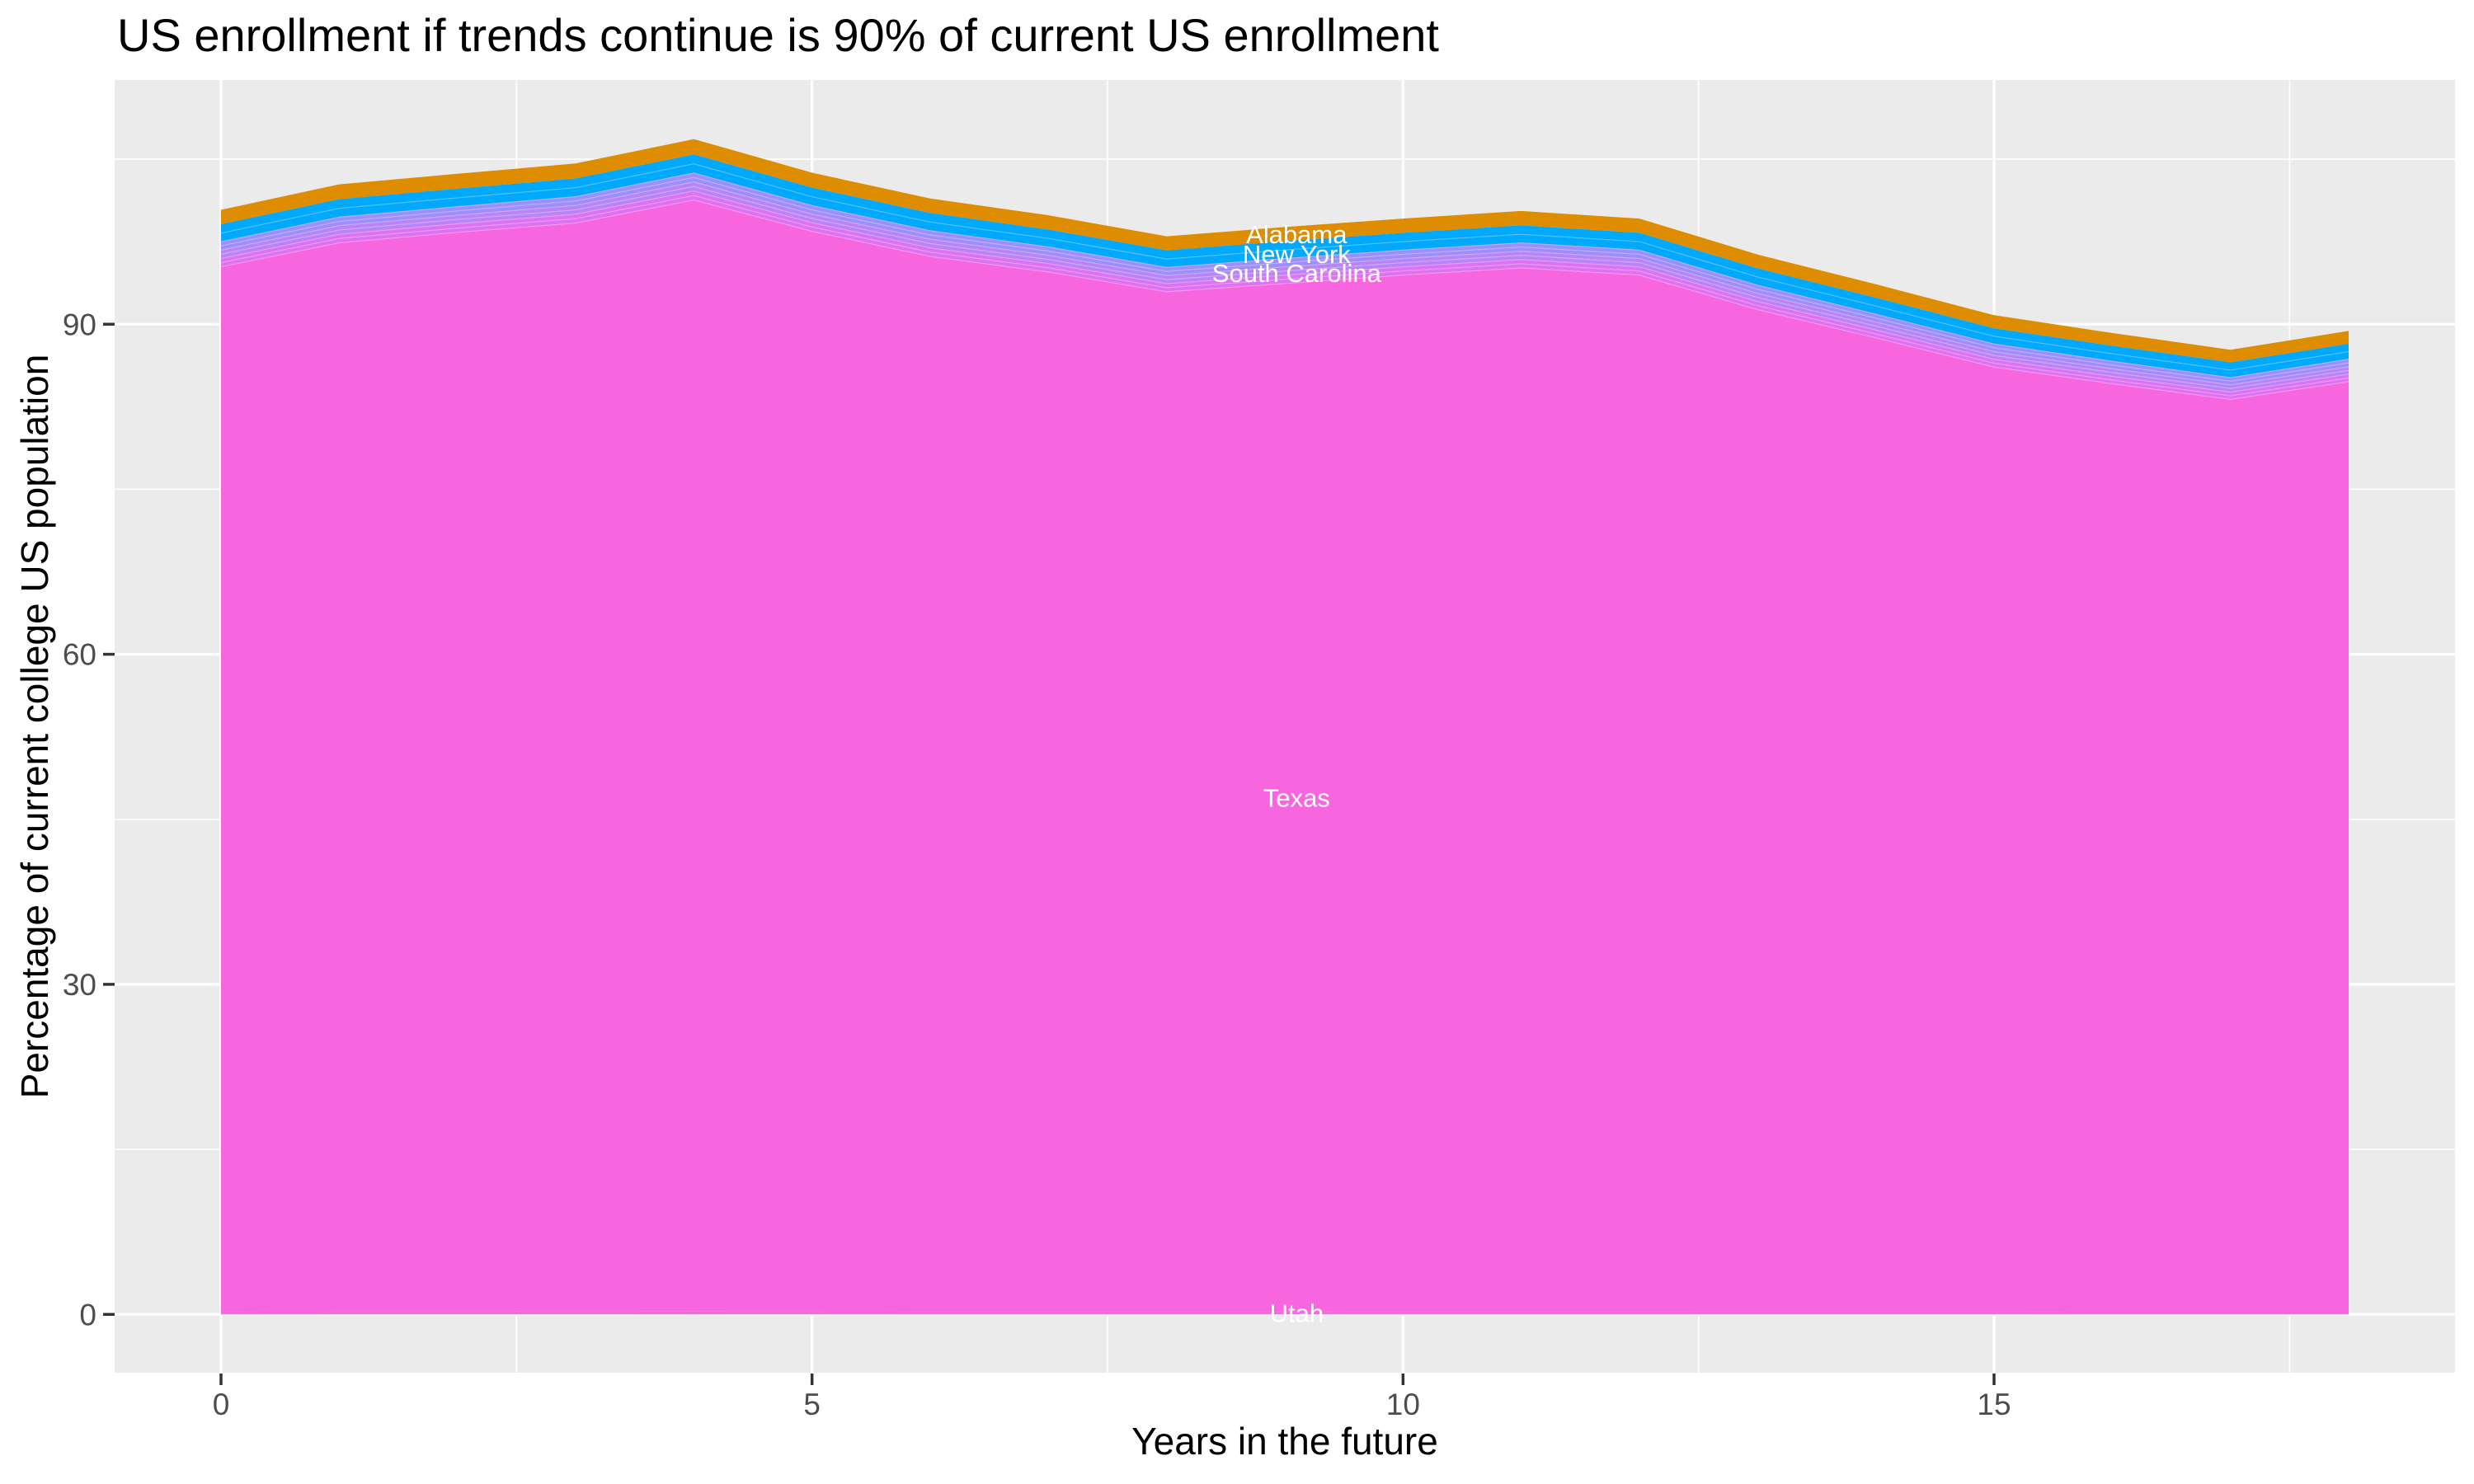 The image size is (2474, 1484). I want to click on band-label-alabama: Alabama, so click(1297, 235).